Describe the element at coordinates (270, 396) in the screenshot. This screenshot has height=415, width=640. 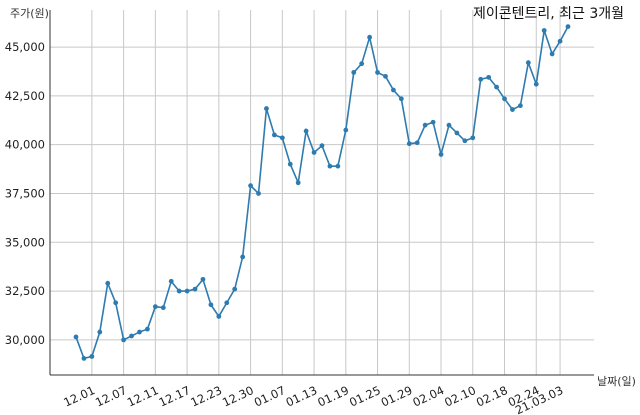
I see `x-tick-label: 01.07` at that location.